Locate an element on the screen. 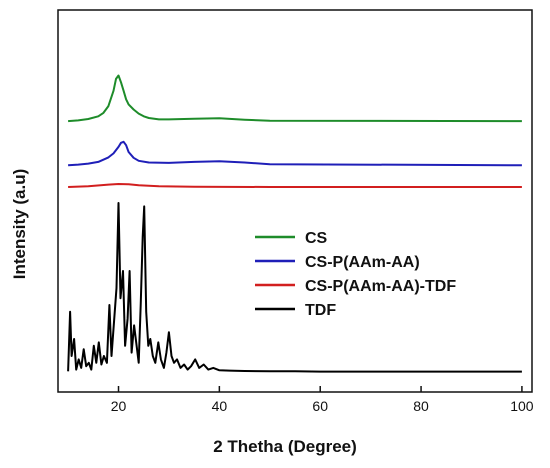 This screenshot has height=468, width=550. x-tick-label: 60 is located at coordinates (320, 406).